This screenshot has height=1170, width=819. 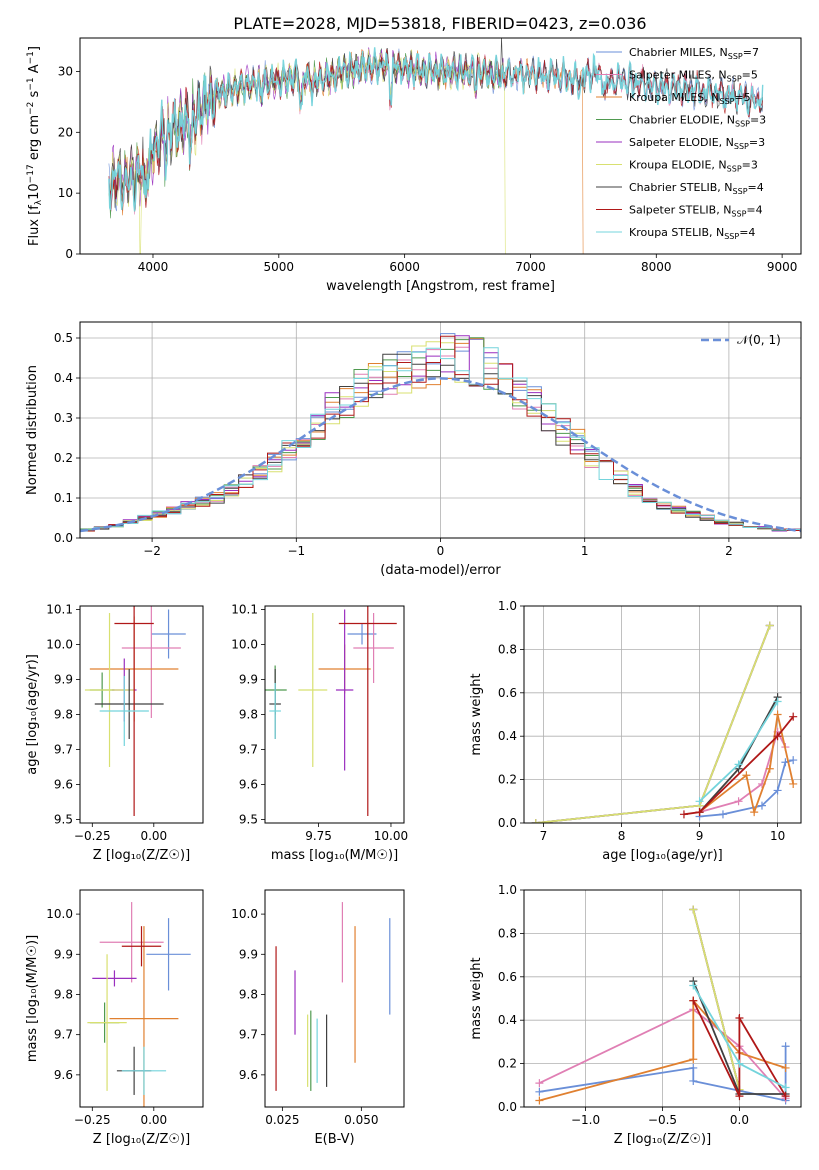 I want to click on residuals-hist-chabrier-stelib, so click(x=440, y=442).